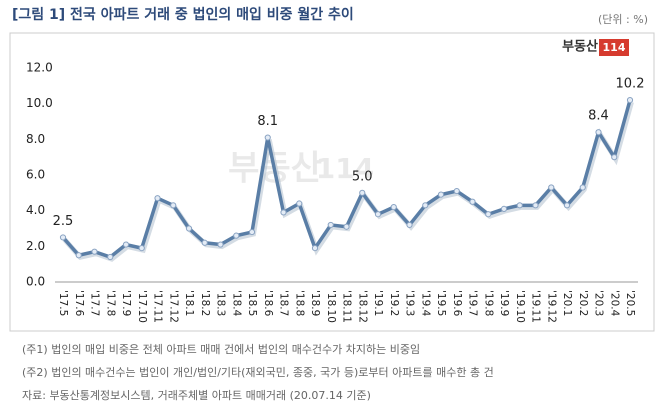 The height and width of the screenshot is (413, 669). What do you see at coordinates (158, 306) in the screenshot?
I see `x-tick-label: '17.11` at bounding box center [158, 306].